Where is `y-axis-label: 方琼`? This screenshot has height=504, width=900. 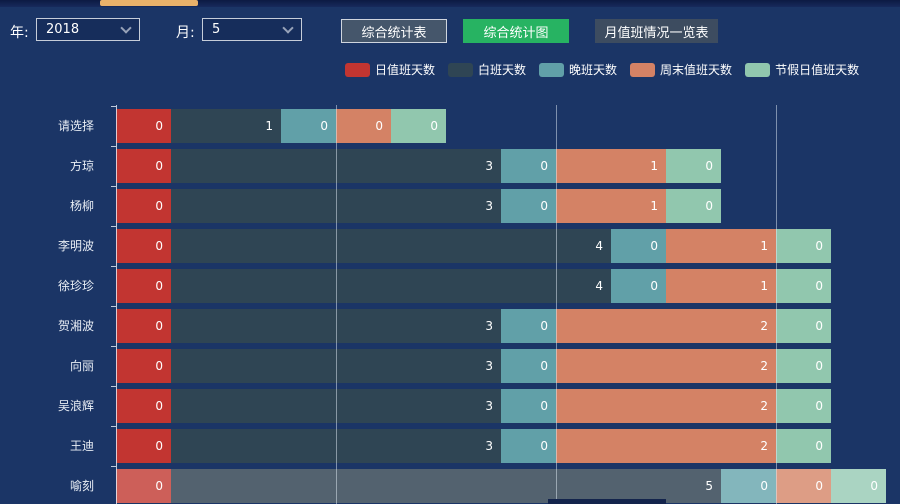
y-axis-label: 方琼 is located at coordinates (81, 166).